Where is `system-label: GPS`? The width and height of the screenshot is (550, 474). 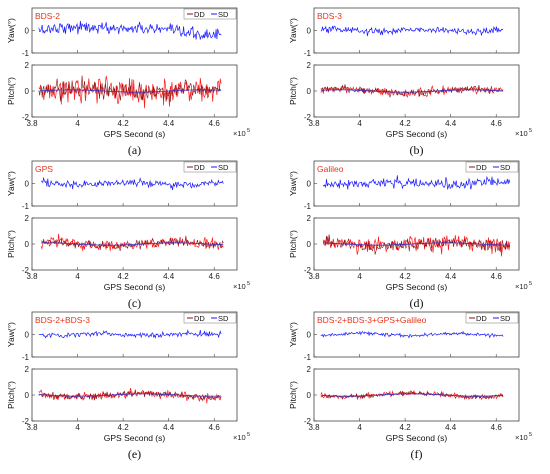 system-label: GPS is located at coordinates (44, 169).